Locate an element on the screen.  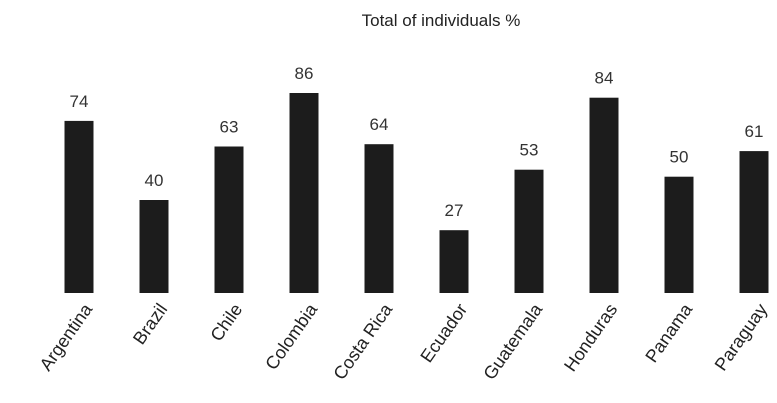
data-label-costa-rica: 64 is located at coordinates (379, 124).